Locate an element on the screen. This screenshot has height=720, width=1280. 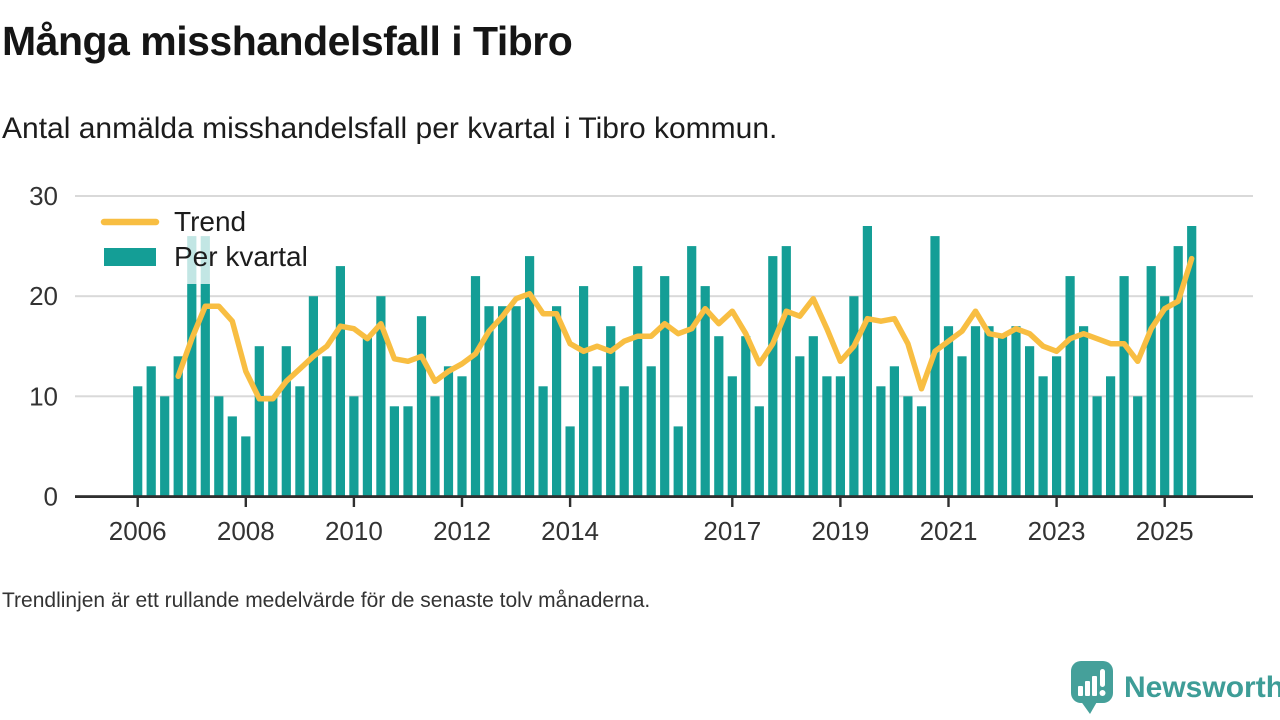
gridline is located at coordinates (664, 196).